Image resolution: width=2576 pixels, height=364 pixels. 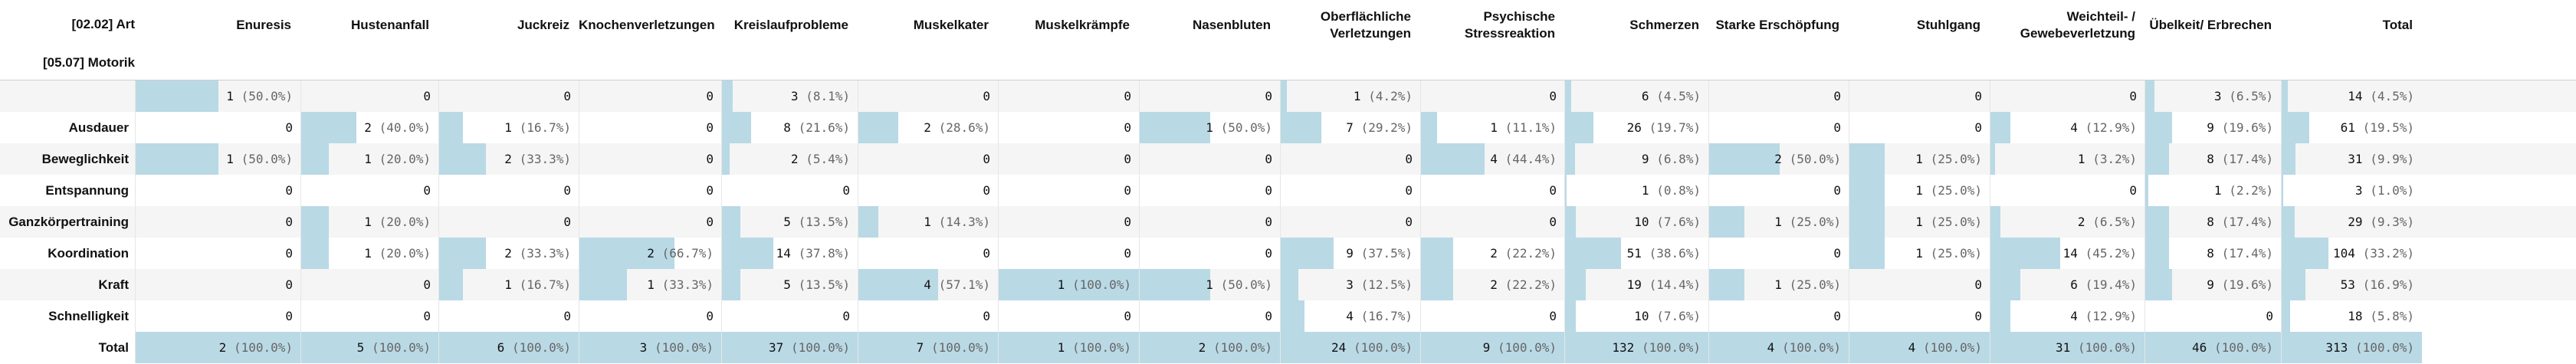 I want to click on column-header: Enuresis, so click(x=213, y=25).